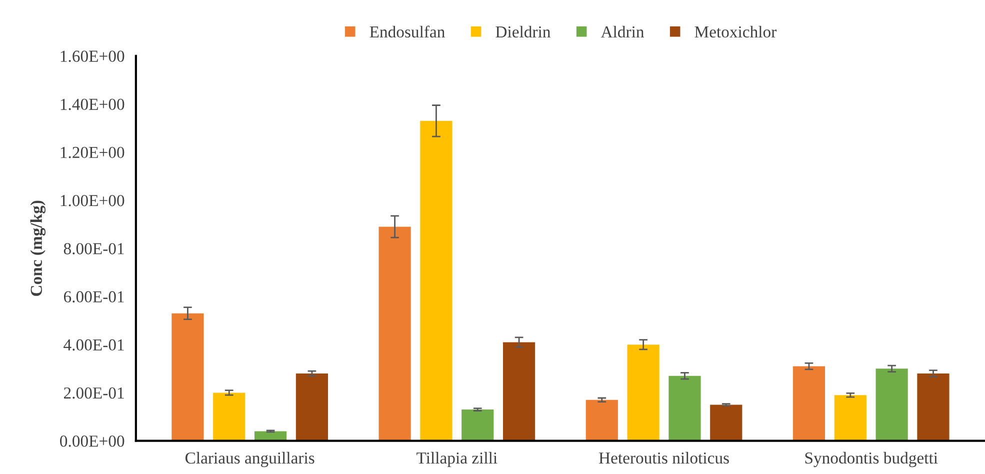  I want to click on y-tick-label: 1.20E+00, so click(92, 152).